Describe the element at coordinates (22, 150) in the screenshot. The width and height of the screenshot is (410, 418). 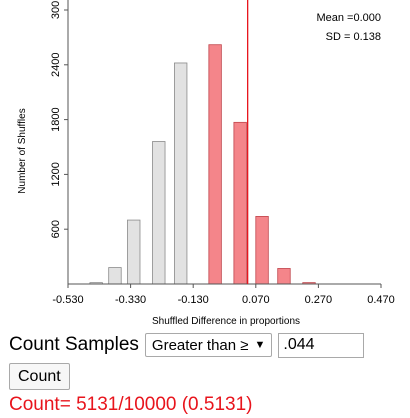
I see `y-axis-title: Number of Shuffles` at that location.